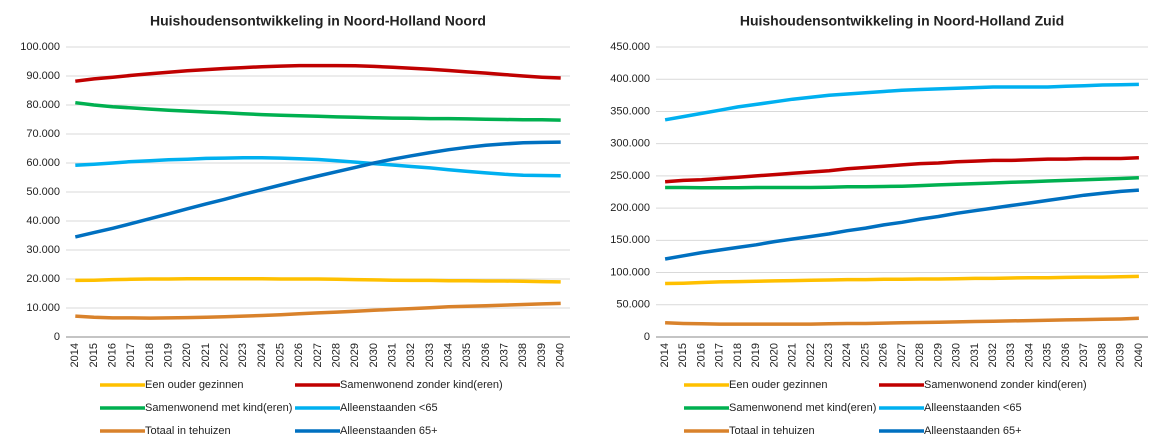 This screenshot has height=437, width=1152. Describe the element at coordinates (630, 144) in the screenshot. I see `y-tick-label: 300.000` at that location.